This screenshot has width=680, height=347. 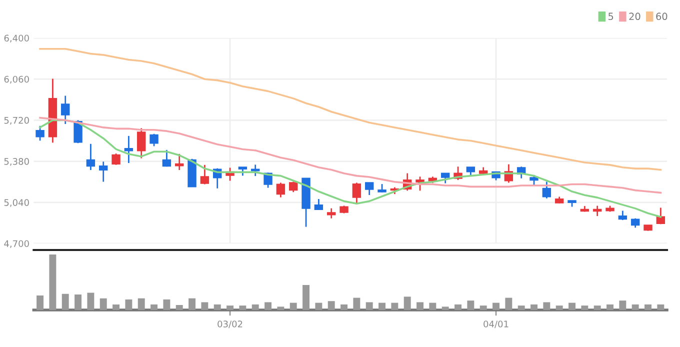 What do you see at coordinates (662, 16) in the screenshot?
I see `legend-label: 60` at bounding box center [662, 16].